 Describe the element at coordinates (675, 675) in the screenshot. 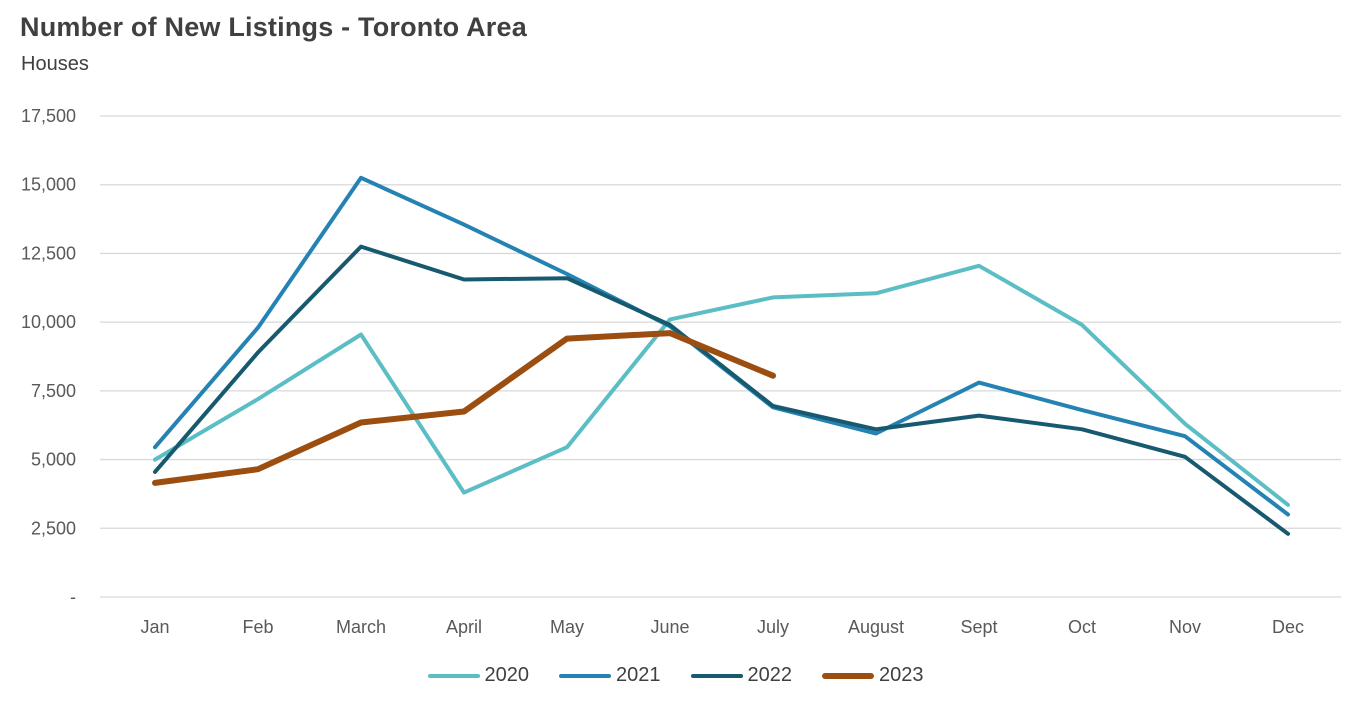

I see `chart-legend: 2020 2021 2022 2023` at that location.